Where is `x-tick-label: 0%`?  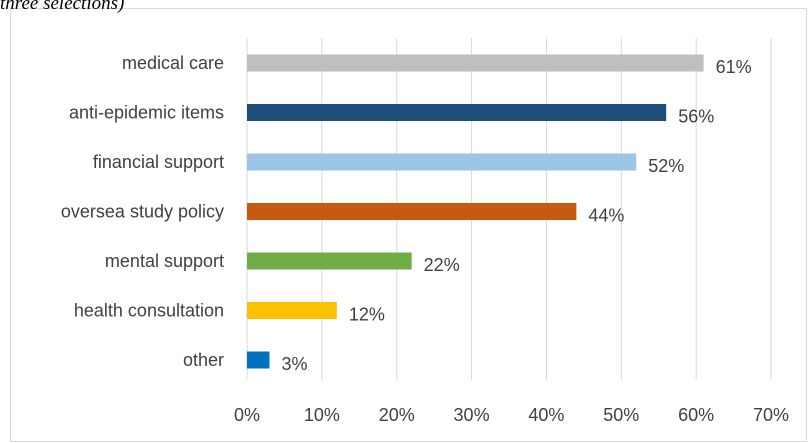
x-tick-label: 0% is located at coordinates (247, 415).